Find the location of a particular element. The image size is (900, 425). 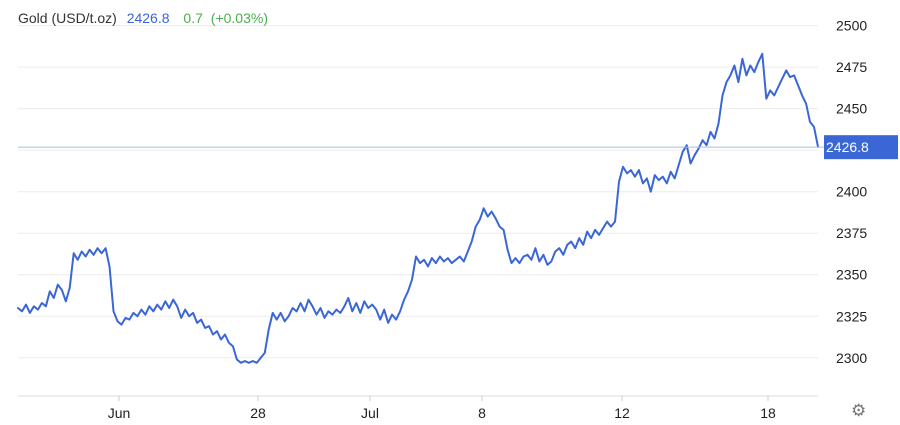

chart-legend: Gold (USD/t.oz) 2426.8 0.7 (+0.03%) is located at coordinates (143, 18).